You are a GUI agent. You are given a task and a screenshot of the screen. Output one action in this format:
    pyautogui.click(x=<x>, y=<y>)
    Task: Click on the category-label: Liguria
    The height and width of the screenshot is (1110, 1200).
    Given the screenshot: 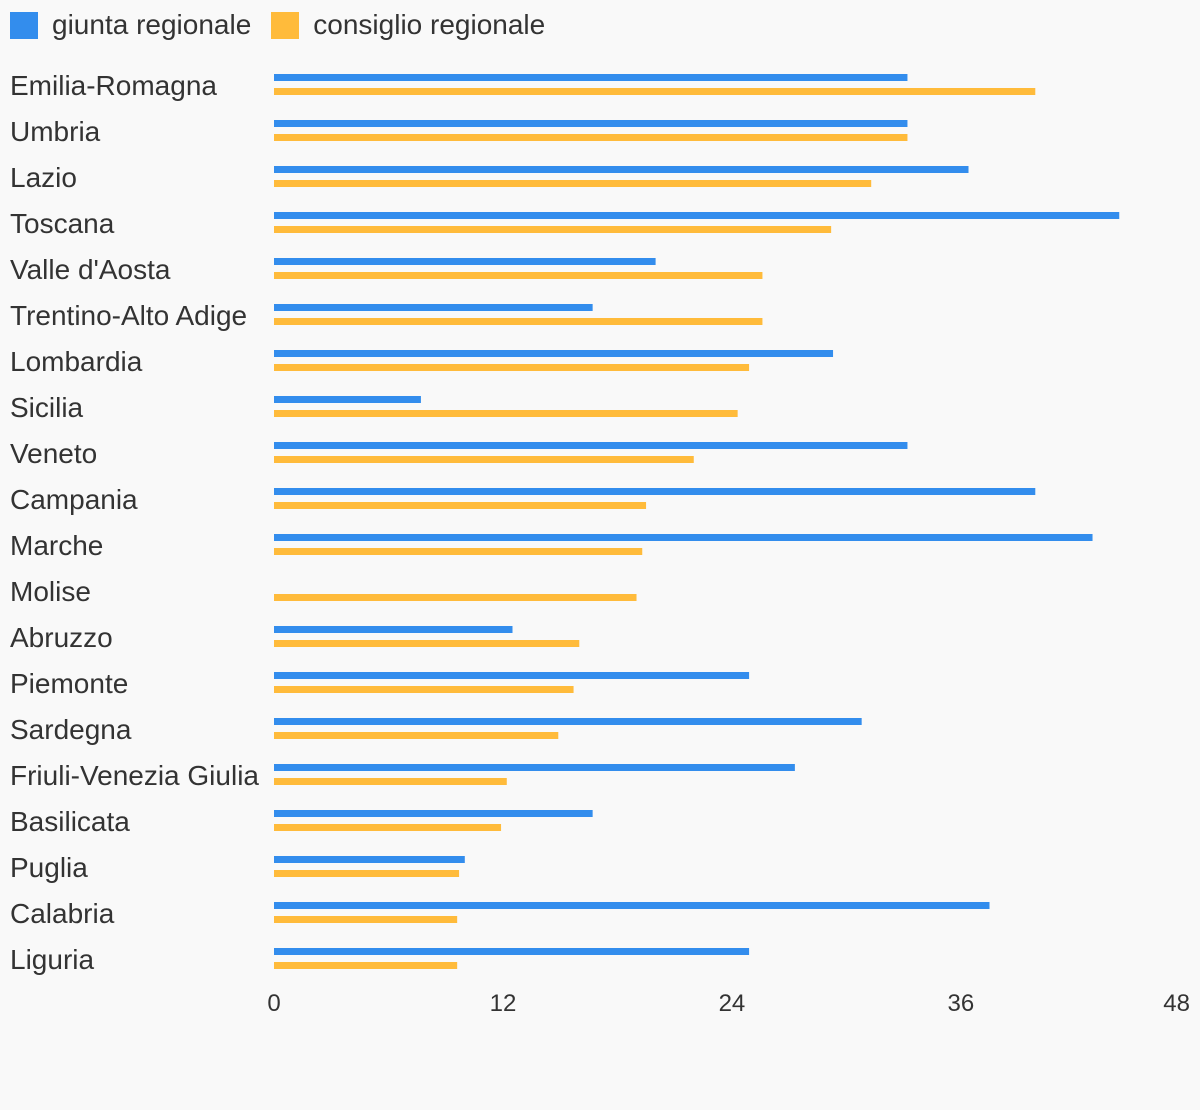 What is the action you would take?
    pyautogui.click(x=52, y=959)
    